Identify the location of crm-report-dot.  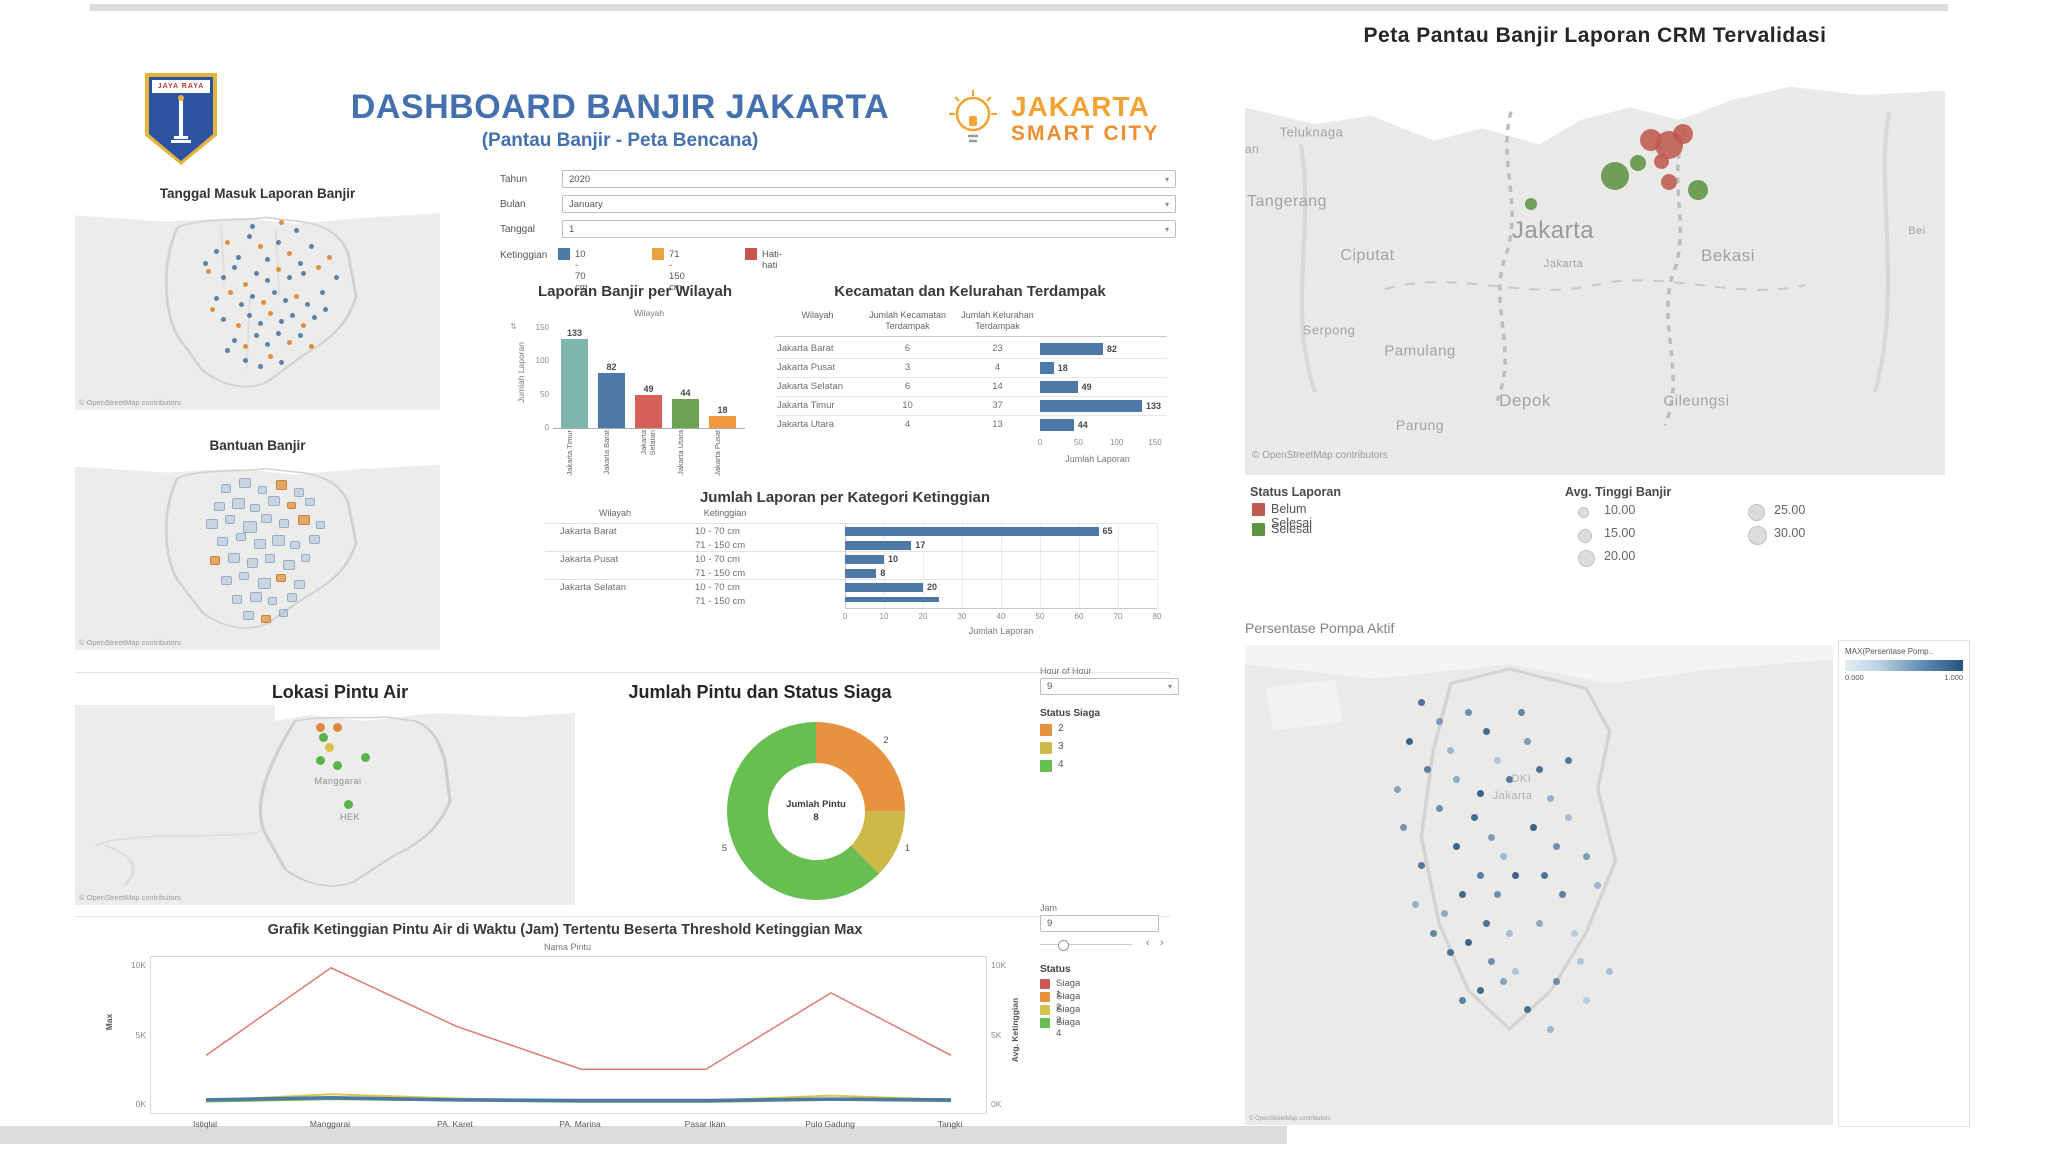
(1638, 163).